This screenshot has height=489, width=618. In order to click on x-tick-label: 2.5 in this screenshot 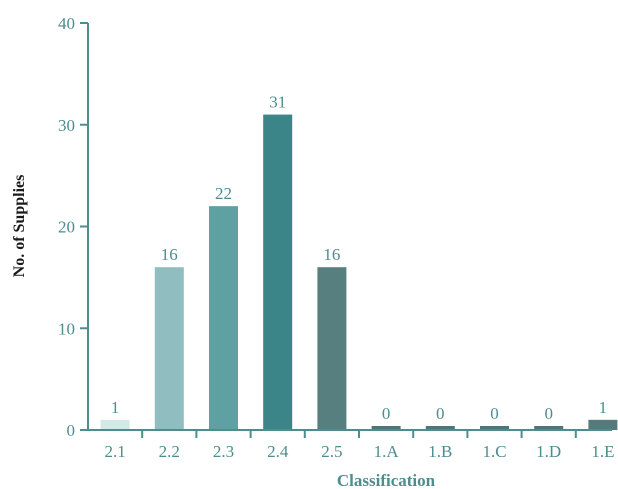, I will do `click(331, 451)`.